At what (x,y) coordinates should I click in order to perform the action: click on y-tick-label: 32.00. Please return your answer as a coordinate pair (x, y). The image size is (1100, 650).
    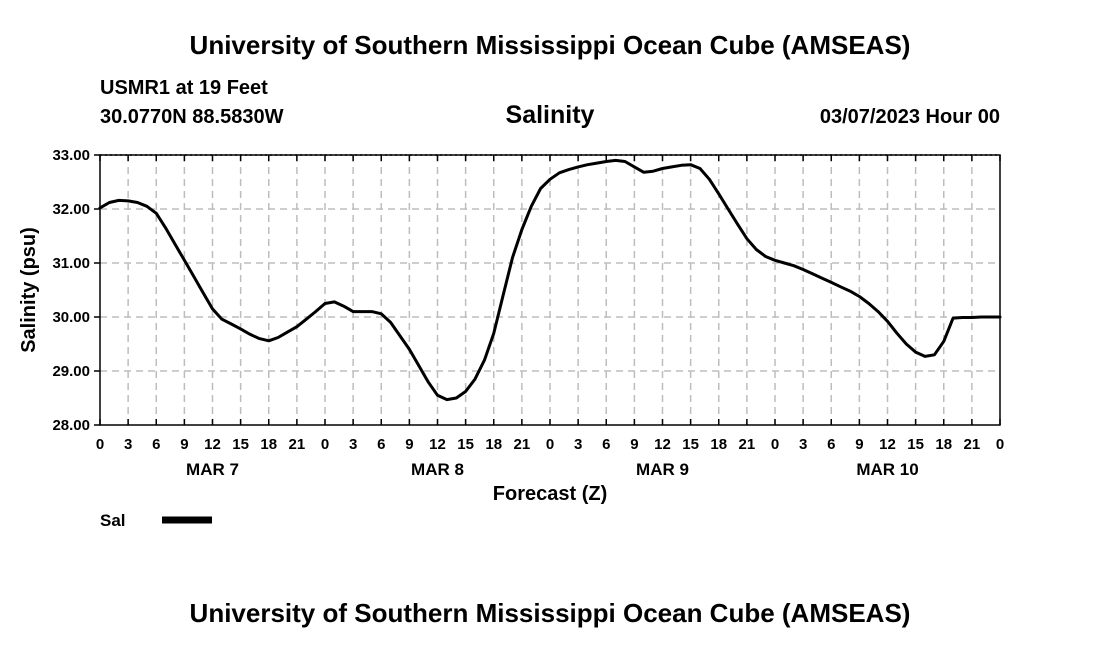
    Looking at the image, I should click on (71, 209).